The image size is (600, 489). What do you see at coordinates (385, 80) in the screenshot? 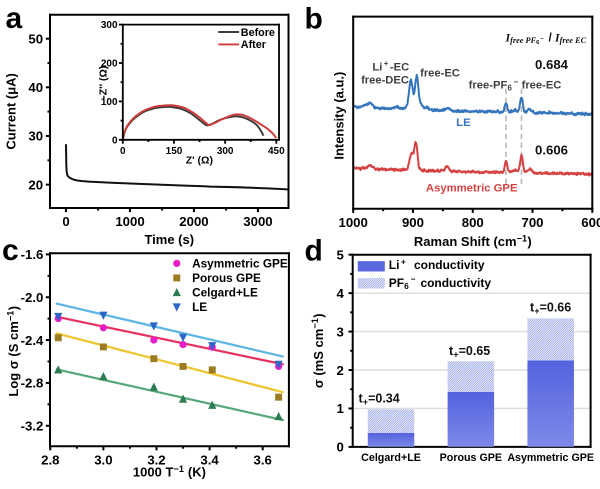
I see `svg-text: free-DEC` at bounding box center [385, 80].